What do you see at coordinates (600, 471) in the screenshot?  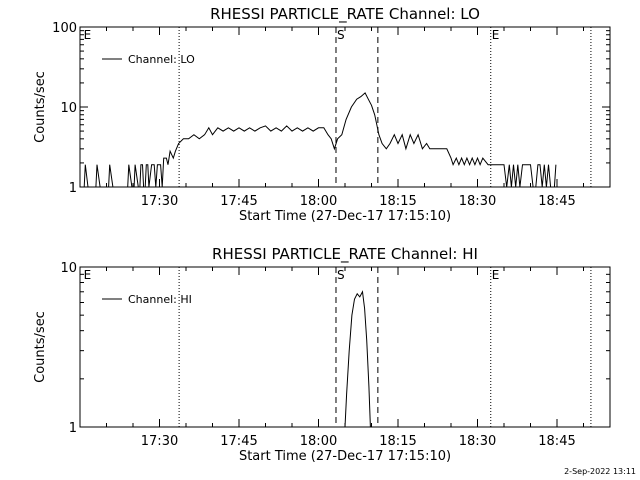 I see `plot-timestamp: 2-Sep-2022 13:11` at bounding box center [600, 471].